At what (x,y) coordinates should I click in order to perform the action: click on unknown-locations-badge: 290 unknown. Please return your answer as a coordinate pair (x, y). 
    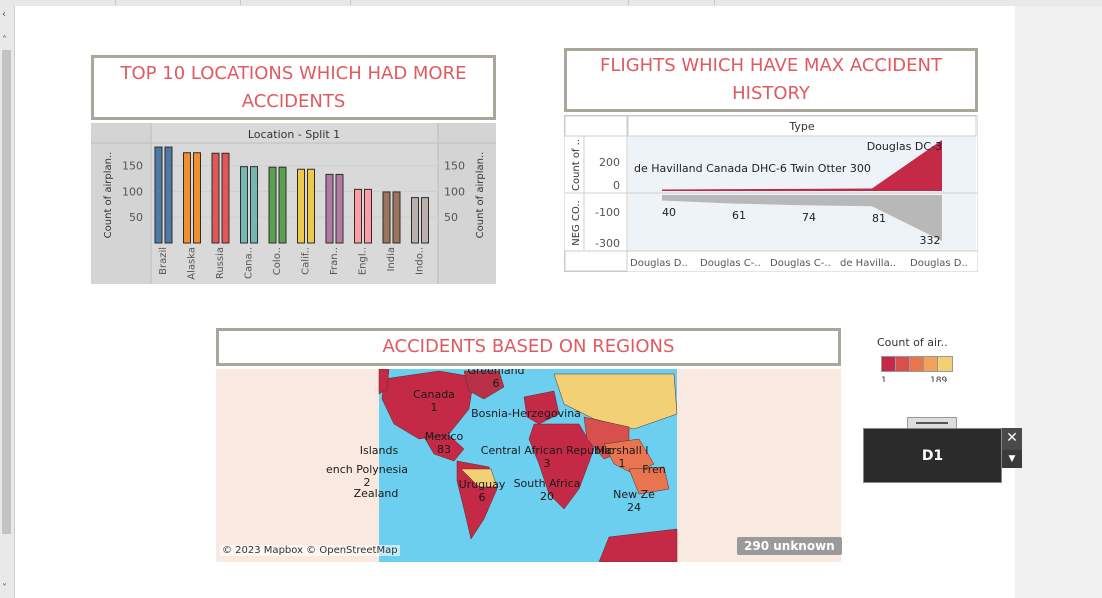
    Looking at the image, I should click on (789, 546).